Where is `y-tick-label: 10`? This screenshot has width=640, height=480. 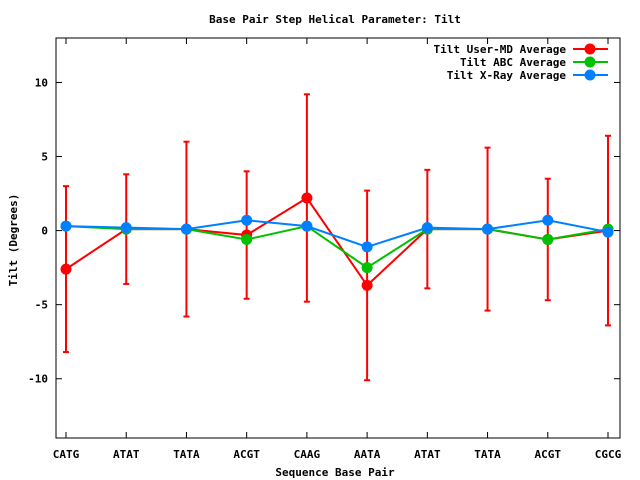 y-tick-label: 10 is located at coordinates (41, 82).